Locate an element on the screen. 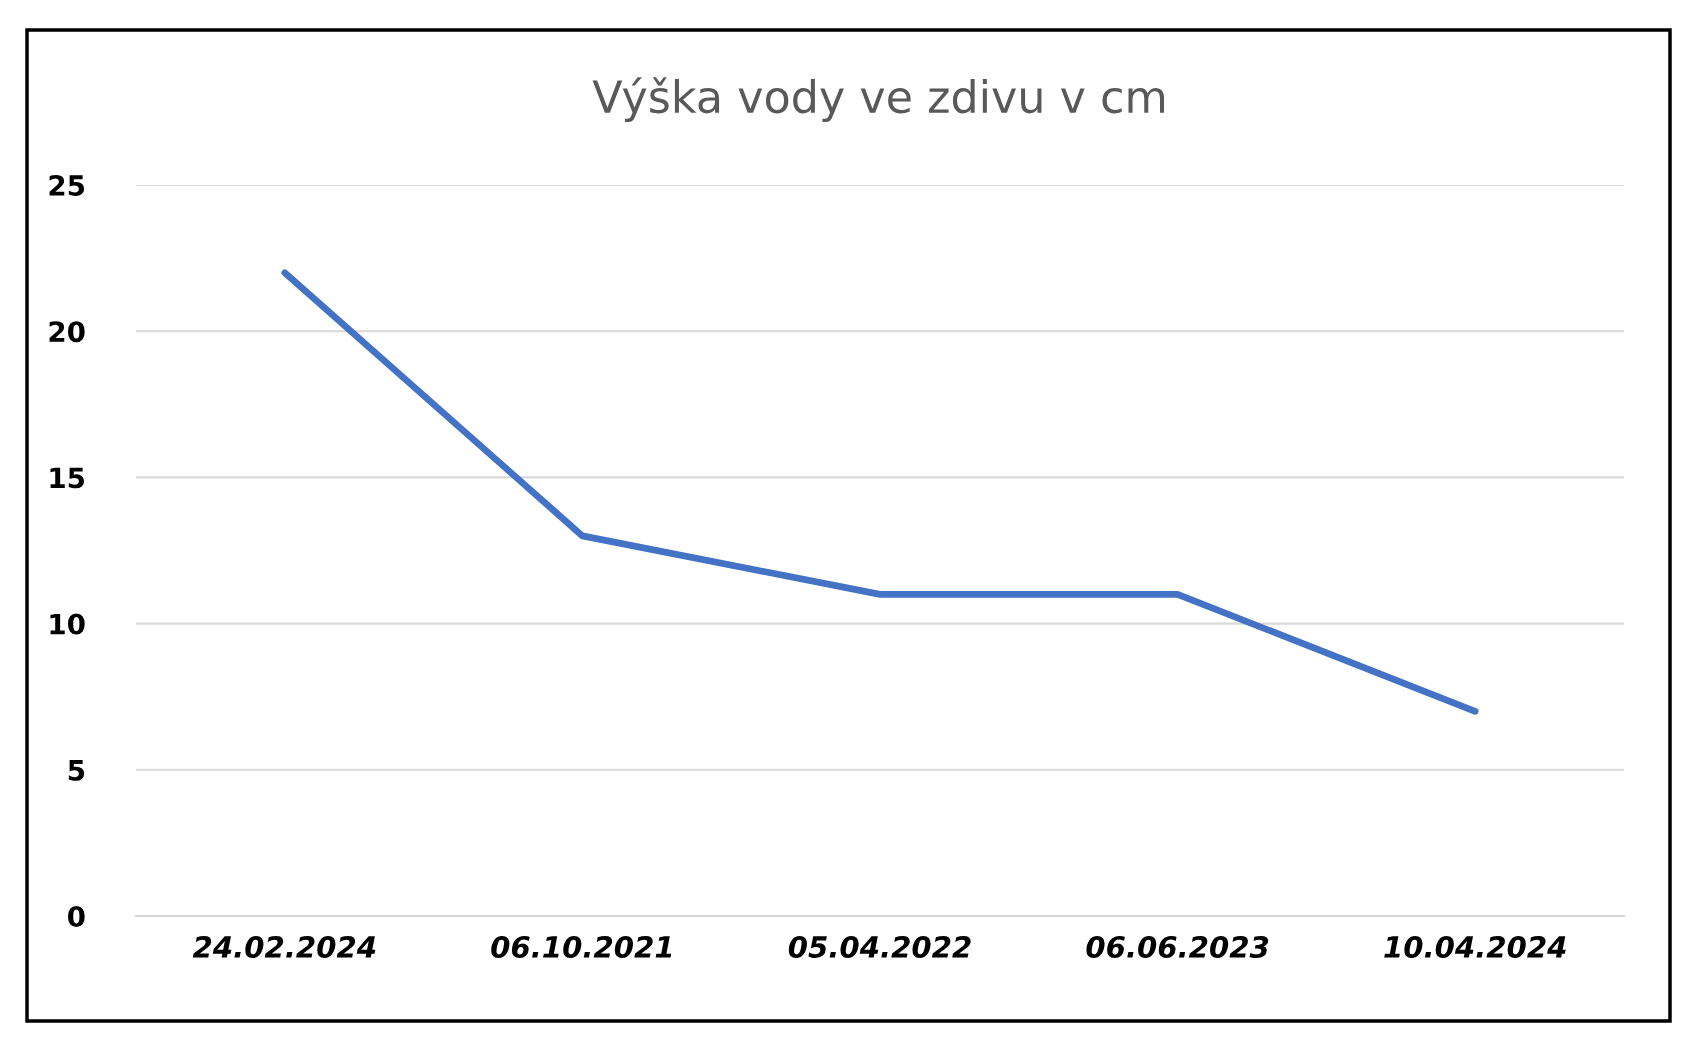 Image resolution: width=1703 pixels, height=1059 pixels. y-tick-label: 10 is located at coordinates (67, 624).